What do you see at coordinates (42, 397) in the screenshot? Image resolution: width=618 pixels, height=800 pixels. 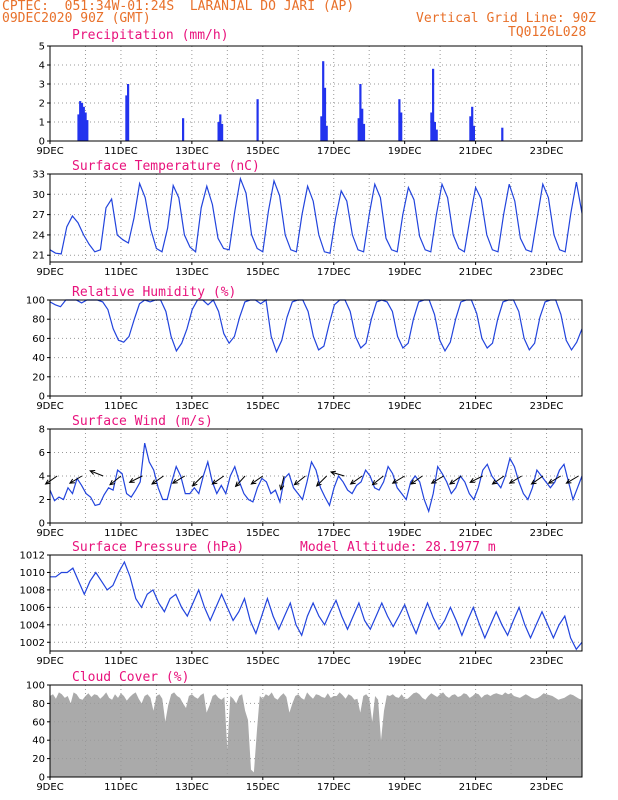 I see `y-tick-label: 0` at bounding box center [42, 397].